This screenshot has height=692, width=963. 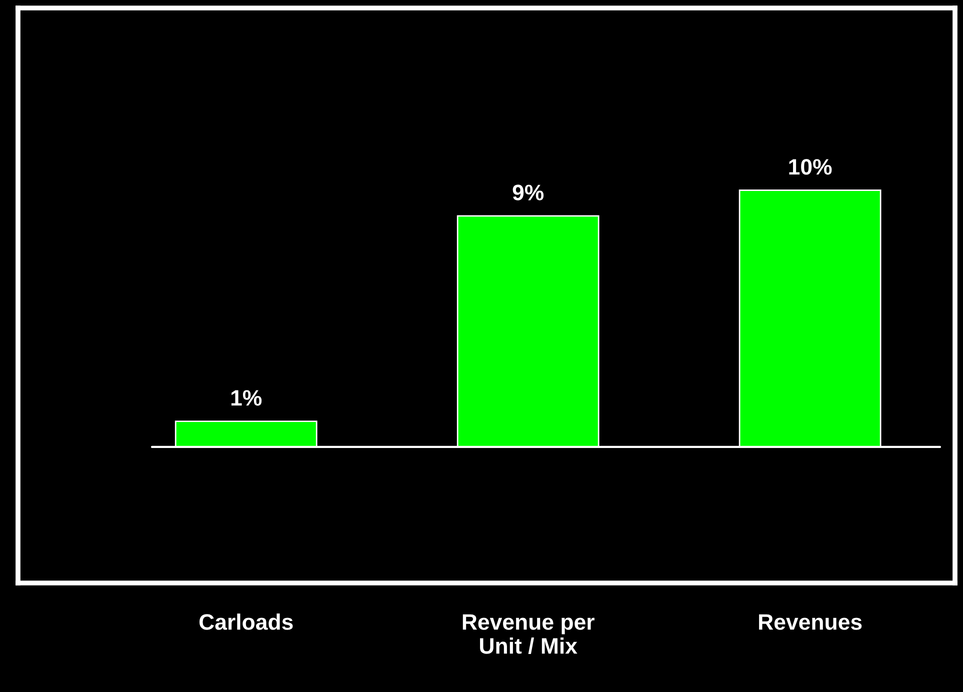 What do you see at coordinates (810, 167) in the screenshot?
I see `data-label: 10%` at bounding box center [810, 167].